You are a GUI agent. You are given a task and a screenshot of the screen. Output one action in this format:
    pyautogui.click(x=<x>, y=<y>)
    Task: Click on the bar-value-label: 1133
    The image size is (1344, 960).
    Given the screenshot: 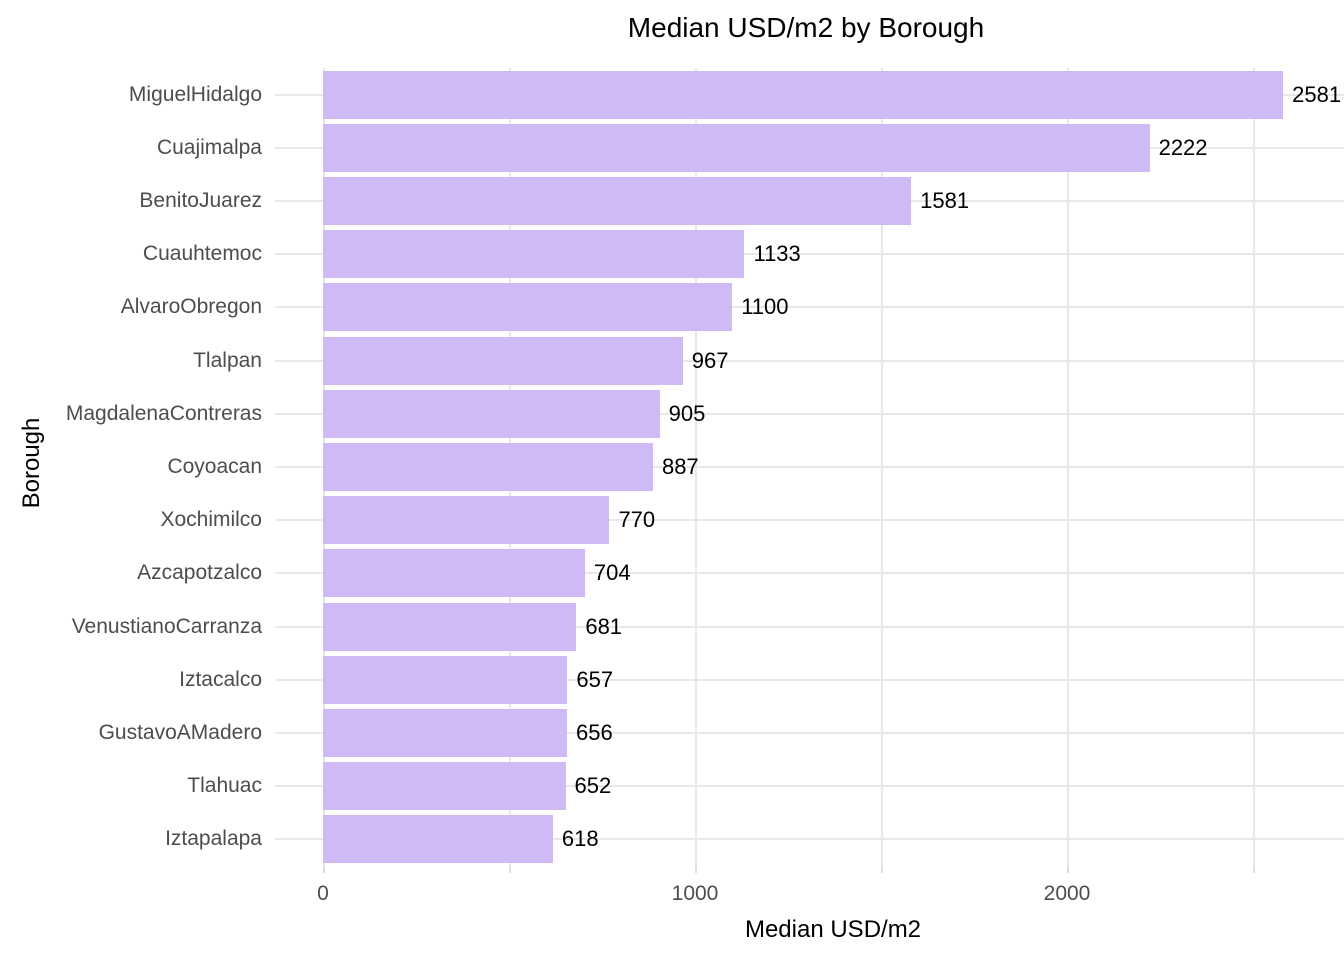 What is the action you would take?
    pyautogui.click(x=777, y=254)
    